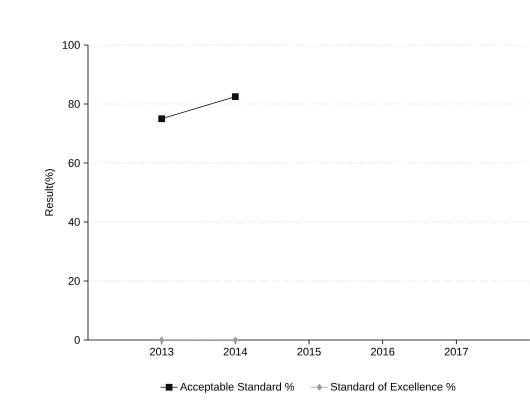 This screenshot has width=530, height=400. Describe the element at coordinates (236, 352) in the screenshot. I see `x-tick-label: 2014` at that location.